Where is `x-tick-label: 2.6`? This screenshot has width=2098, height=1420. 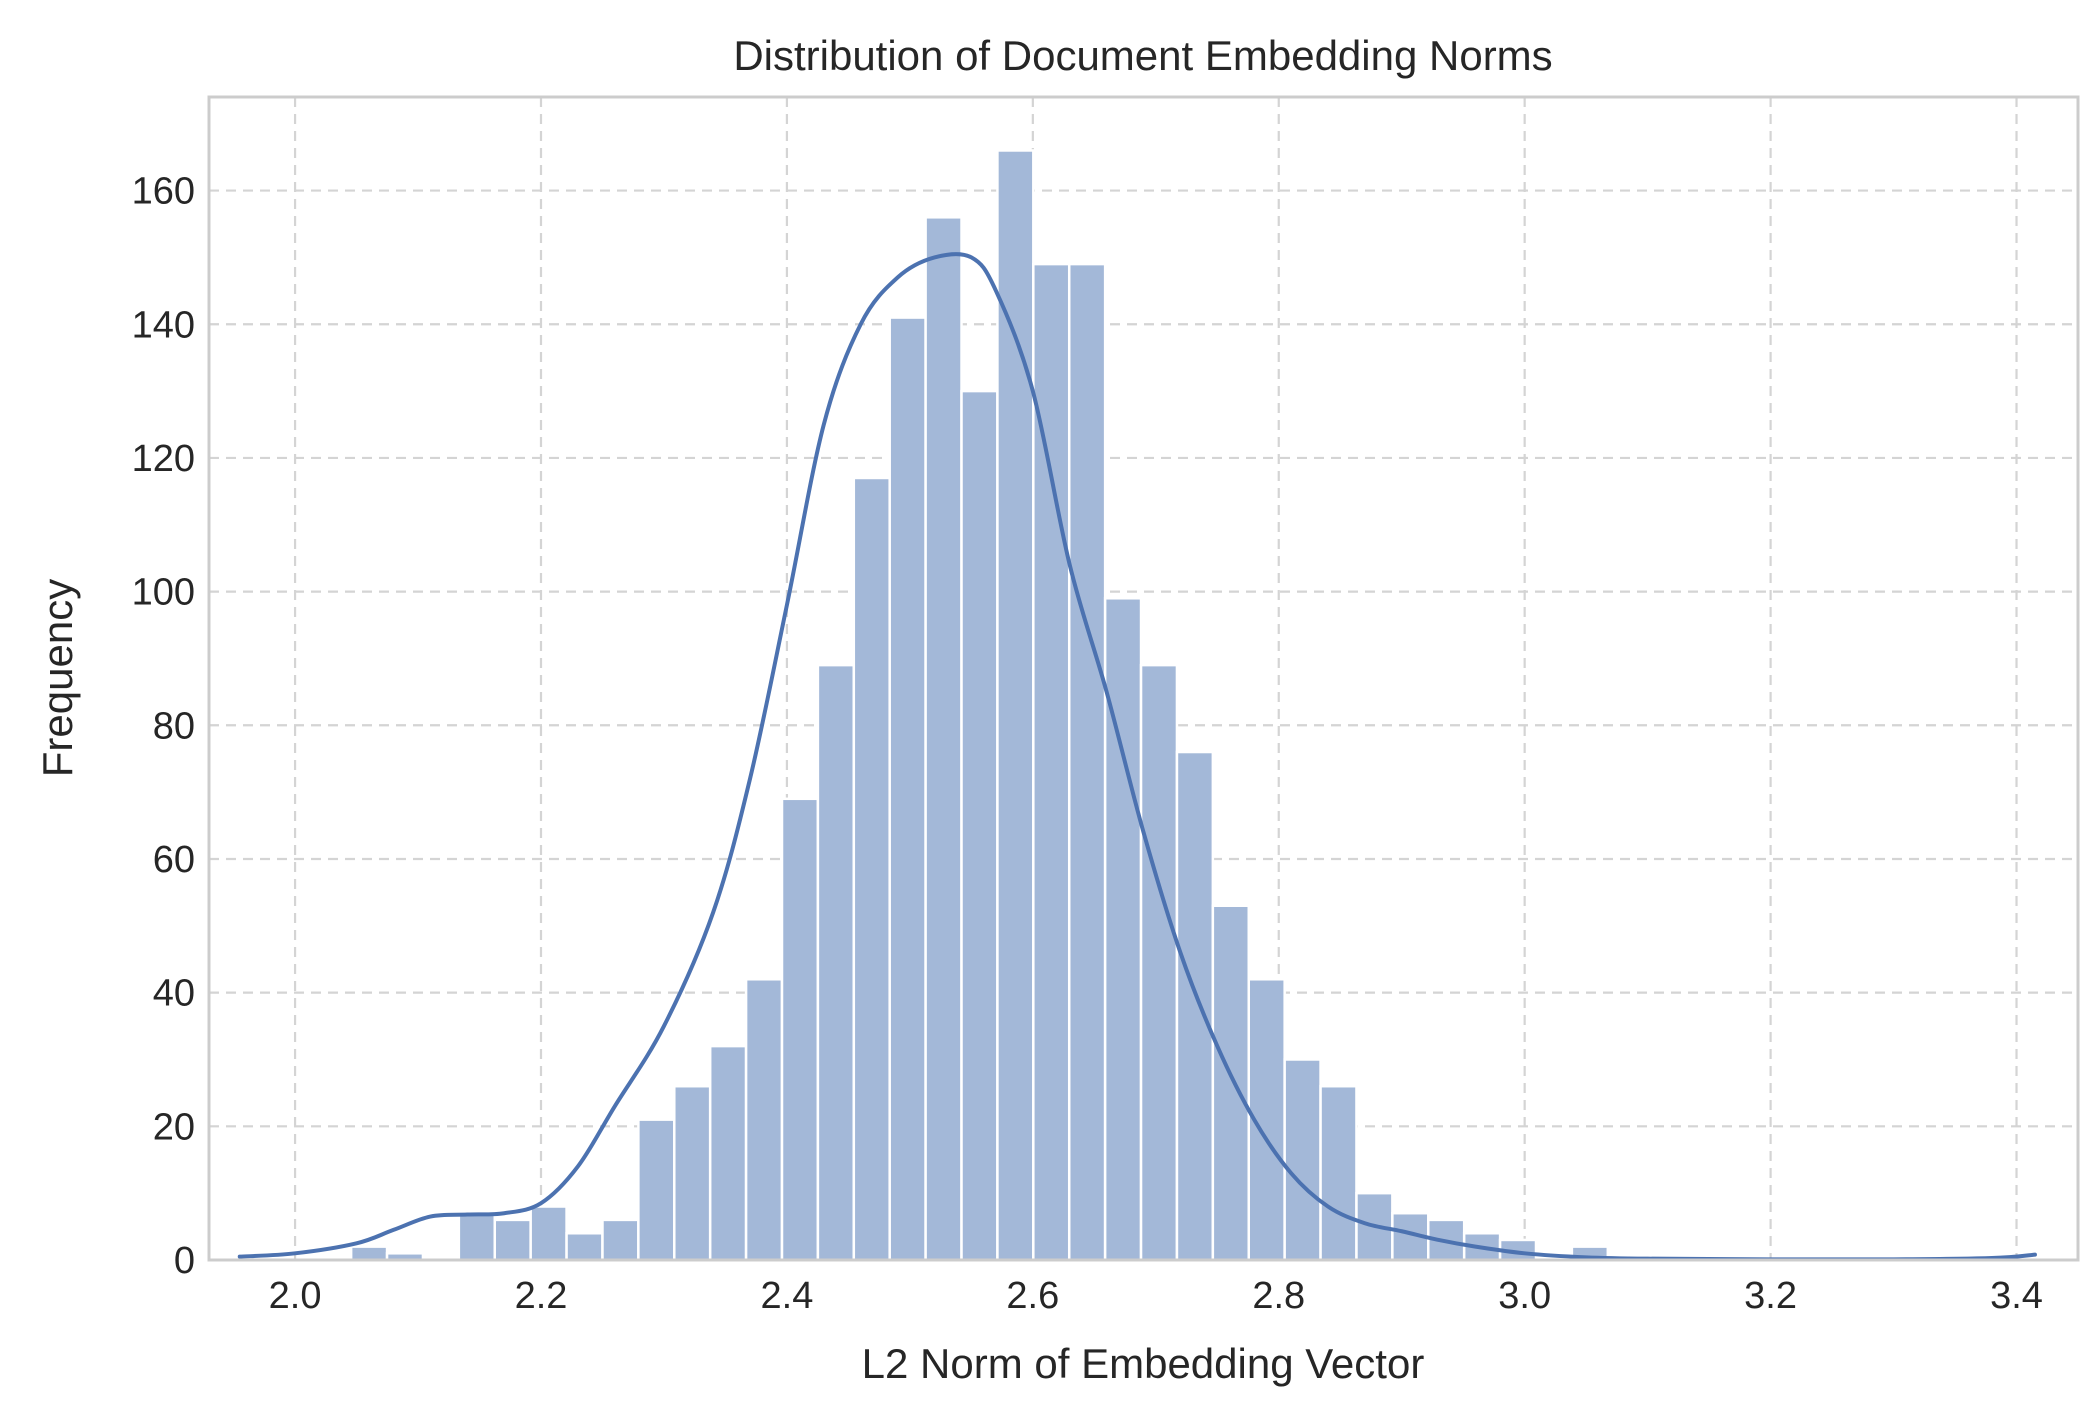
x-tick-label: 2.6 is located at coordinates (1032, 1296).